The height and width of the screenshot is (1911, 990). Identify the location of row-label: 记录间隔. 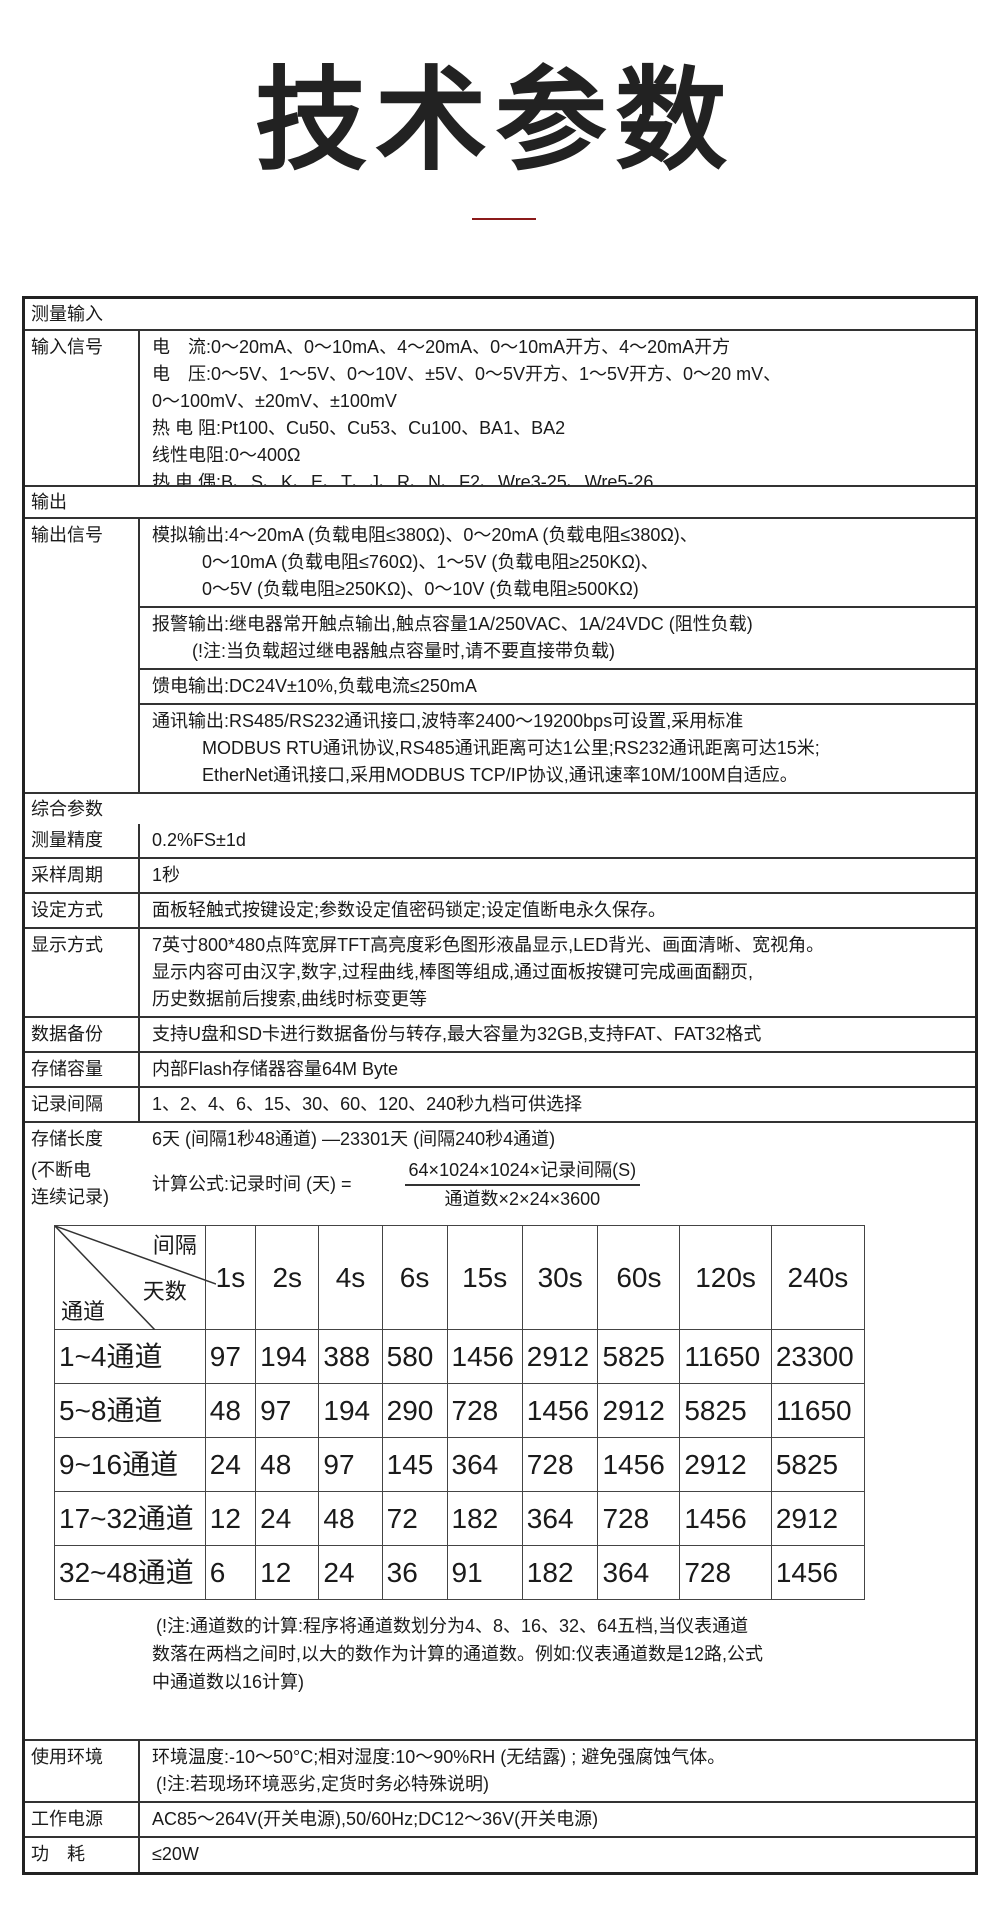
(82, 1104).